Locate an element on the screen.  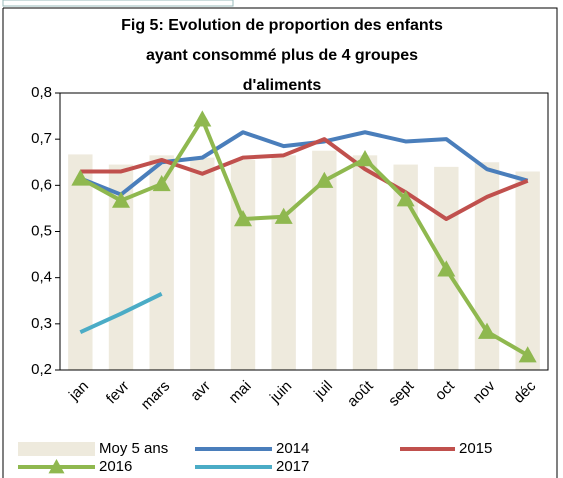
y-tick-label: 0,7 is located at coordinates (41, 138).